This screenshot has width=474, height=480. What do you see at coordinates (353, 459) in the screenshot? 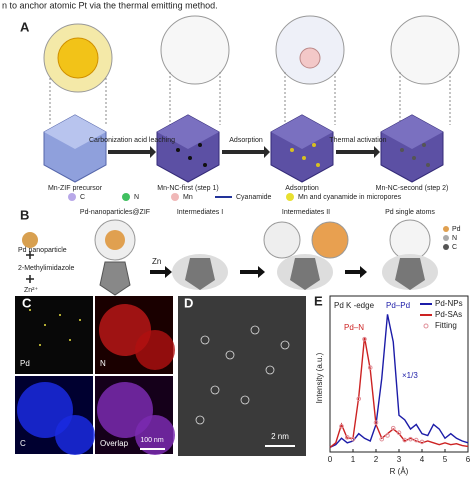
I see `x-tick-label: 1` at bounding box center [353, 459].